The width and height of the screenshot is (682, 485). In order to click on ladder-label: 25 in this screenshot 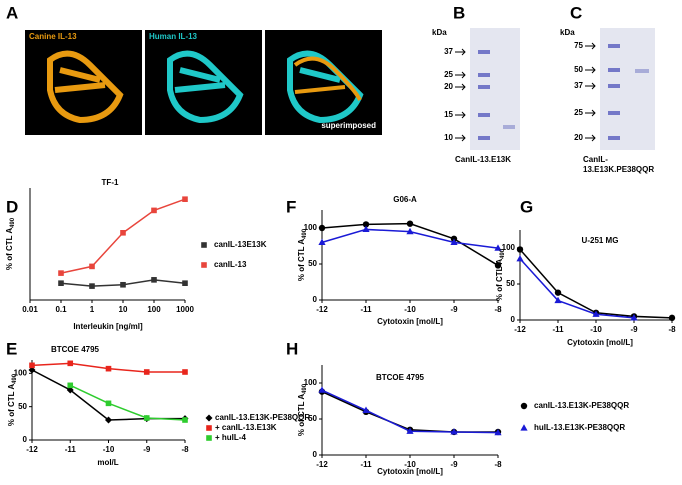, I will do `click(448, 74)`.